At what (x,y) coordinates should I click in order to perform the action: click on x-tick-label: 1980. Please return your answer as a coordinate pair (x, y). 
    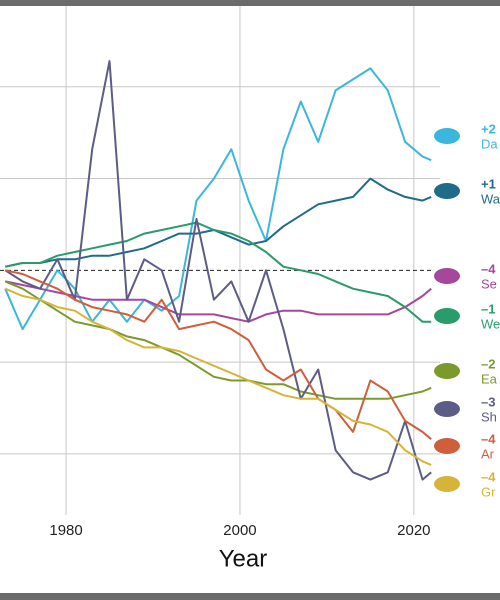
    Looking at the image, I should click on (65, 530).